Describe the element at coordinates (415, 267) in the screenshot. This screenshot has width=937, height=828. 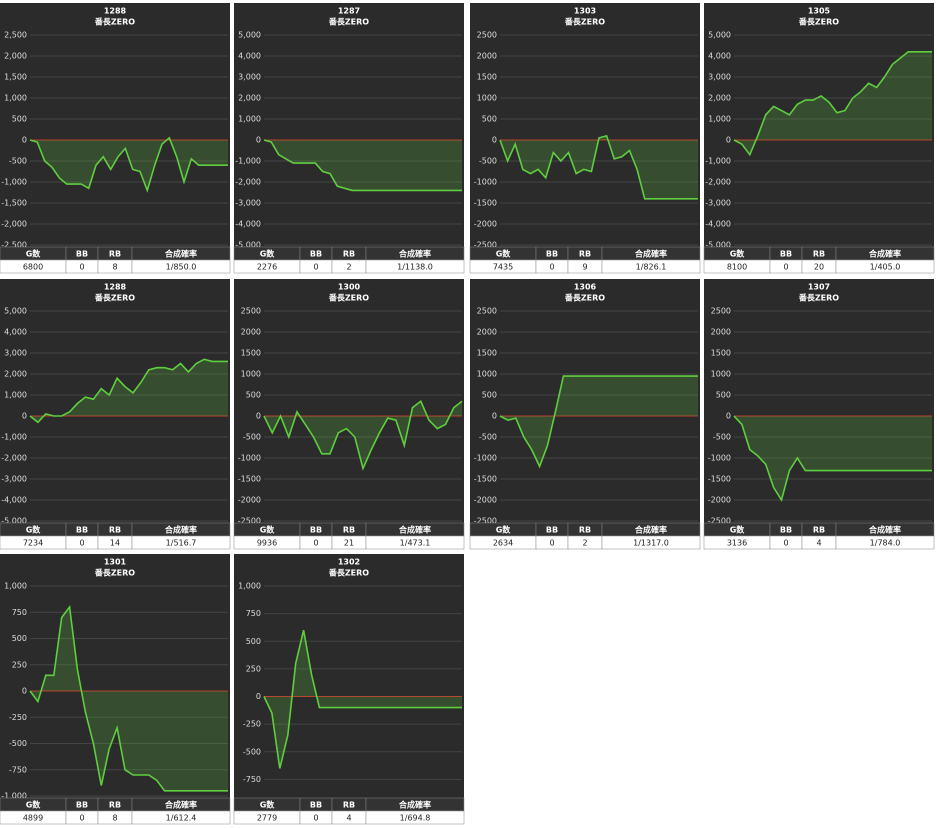
I see `table-value: 1/1138.0` at that location.